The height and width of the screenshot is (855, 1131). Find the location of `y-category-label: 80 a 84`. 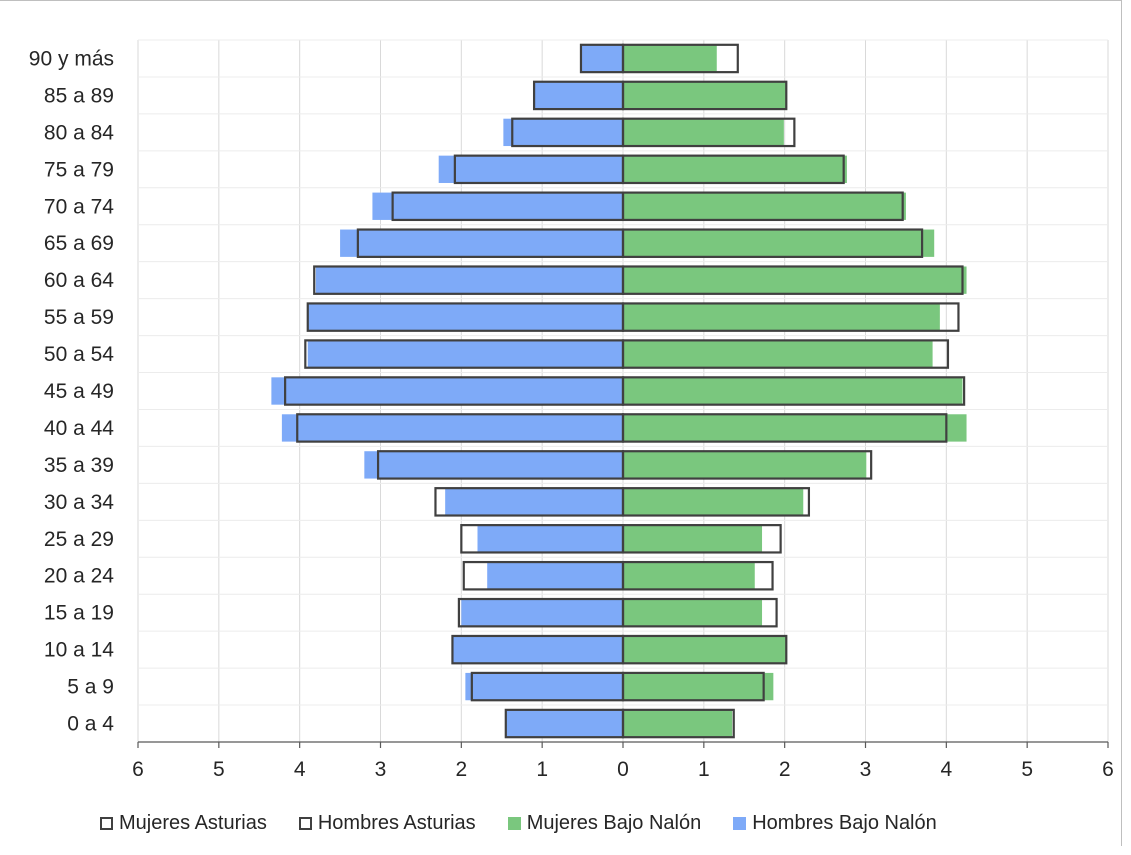

y-category-label: 80 a 84 is located at coordinates (79, 132).